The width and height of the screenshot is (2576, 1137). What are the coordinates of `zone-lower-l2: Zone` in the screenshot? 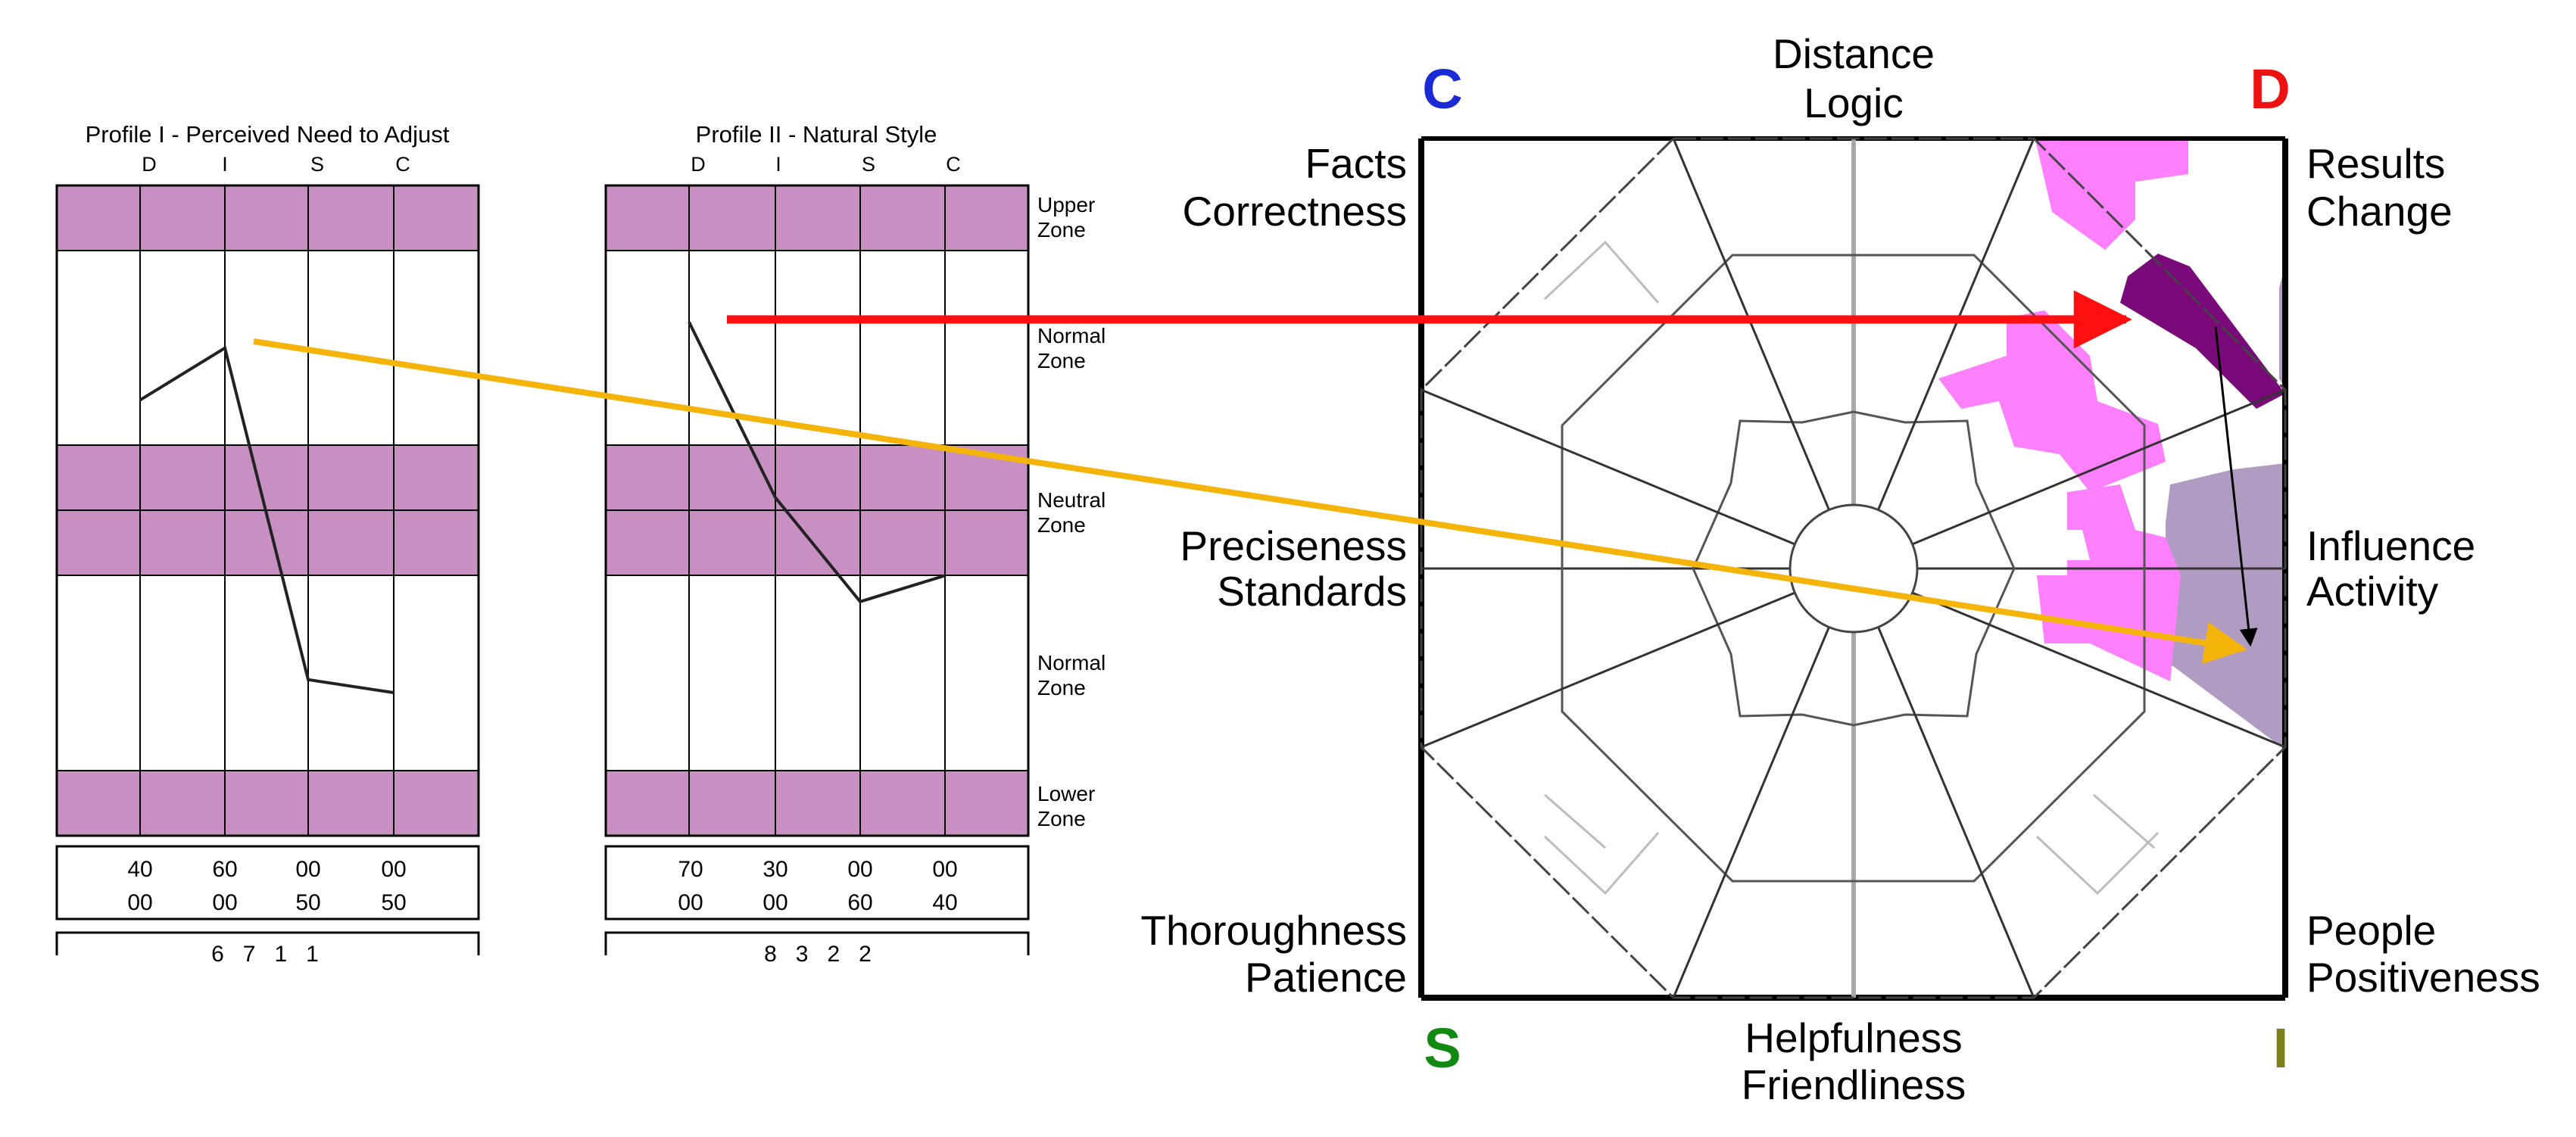 It's located at (1061, 818).